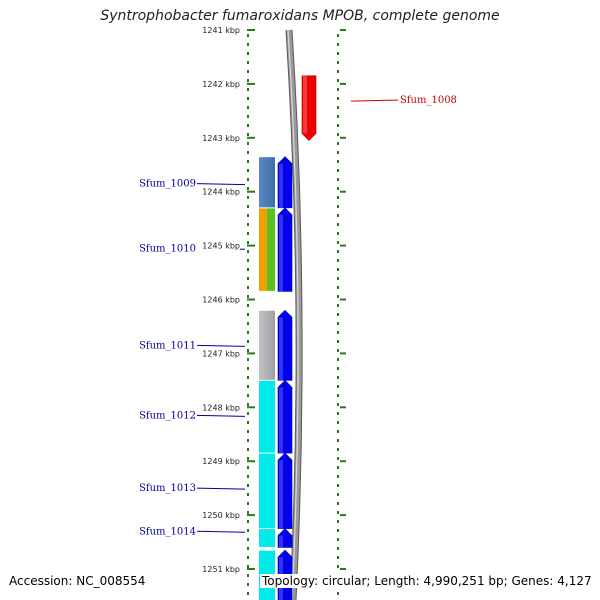  Describe the element at coordinates (167, 531) in the screenshot. I see `gene-label: Sfum_1014` at that location.